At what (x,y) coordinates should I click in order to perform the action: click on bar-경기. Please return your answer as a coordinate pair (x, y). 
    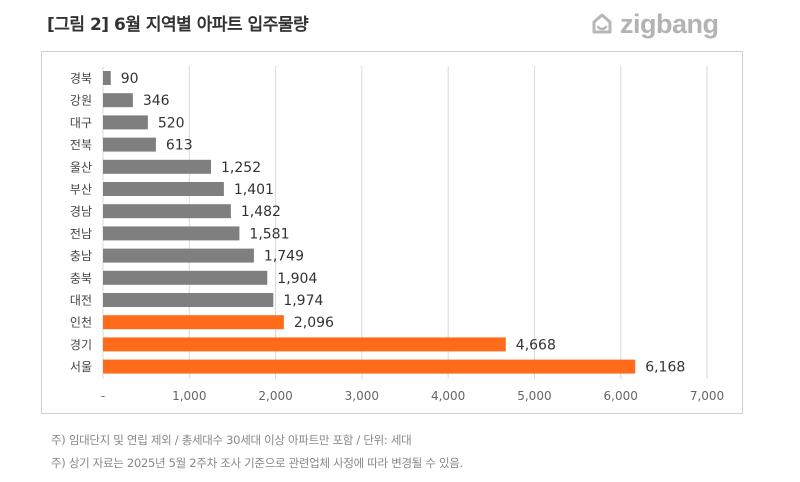
    Looking at the image, I should click on (304, 344).